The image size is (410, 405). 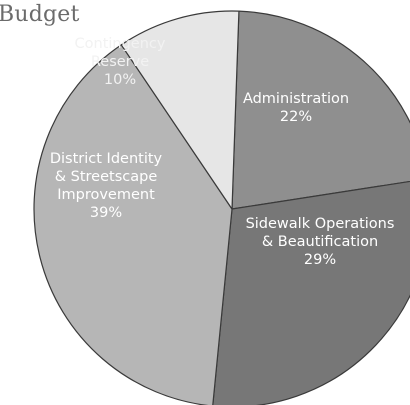 I want to click on chart-title: Budget, so click(x=40, y=14).